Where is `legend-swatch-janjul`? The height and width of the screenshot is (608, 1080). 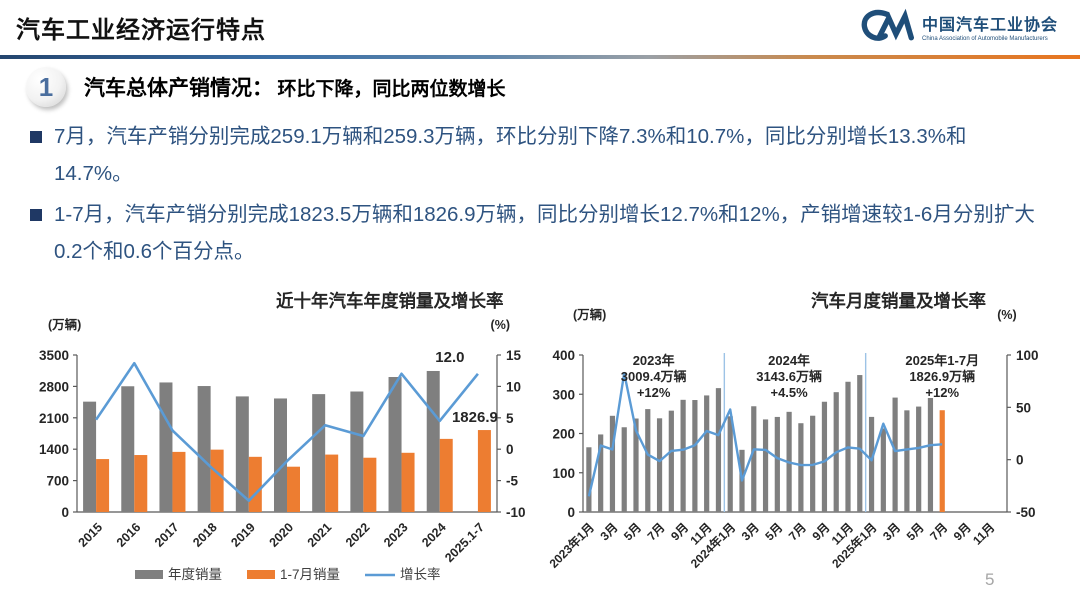 legend-swatch-janjul is located at coordinates (261, 574).